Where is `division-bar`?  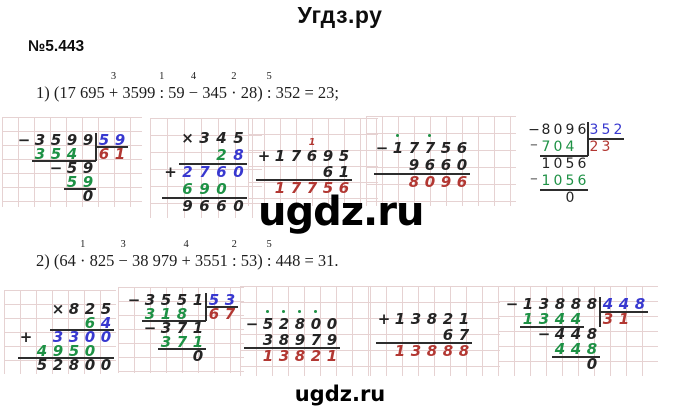
division-bar is located at coordinates (588, 139).